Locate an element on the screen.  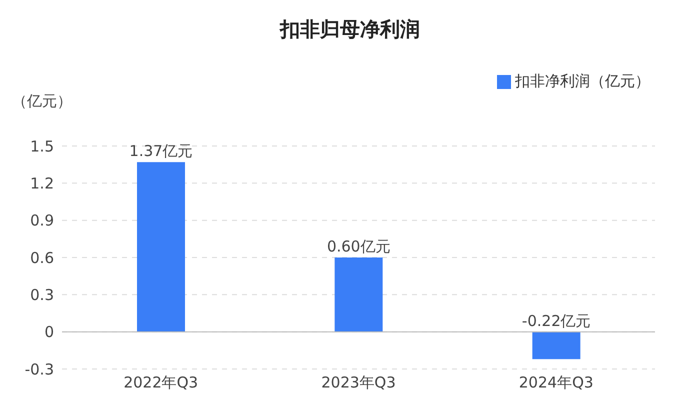
data-label: -0.22亿元 is located at coordinates (556, 321).